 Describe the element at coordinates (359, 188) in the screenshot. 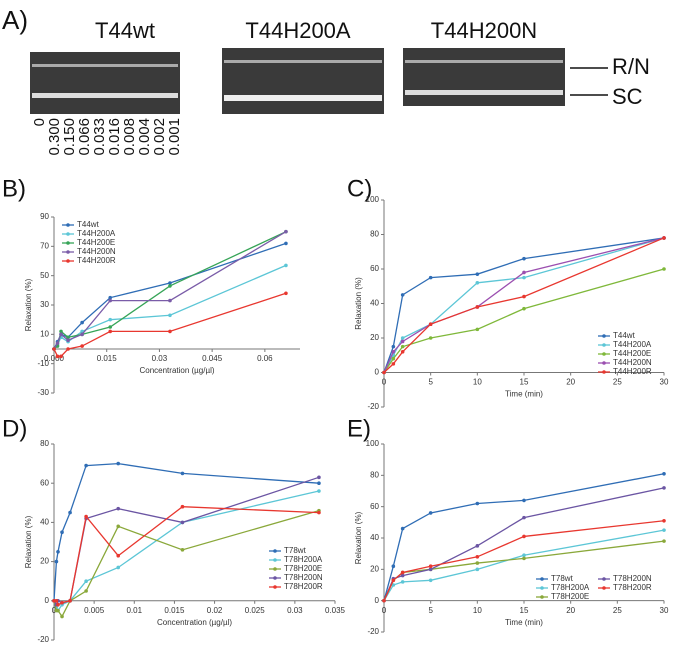

I see `panel-label: C)` at that location.